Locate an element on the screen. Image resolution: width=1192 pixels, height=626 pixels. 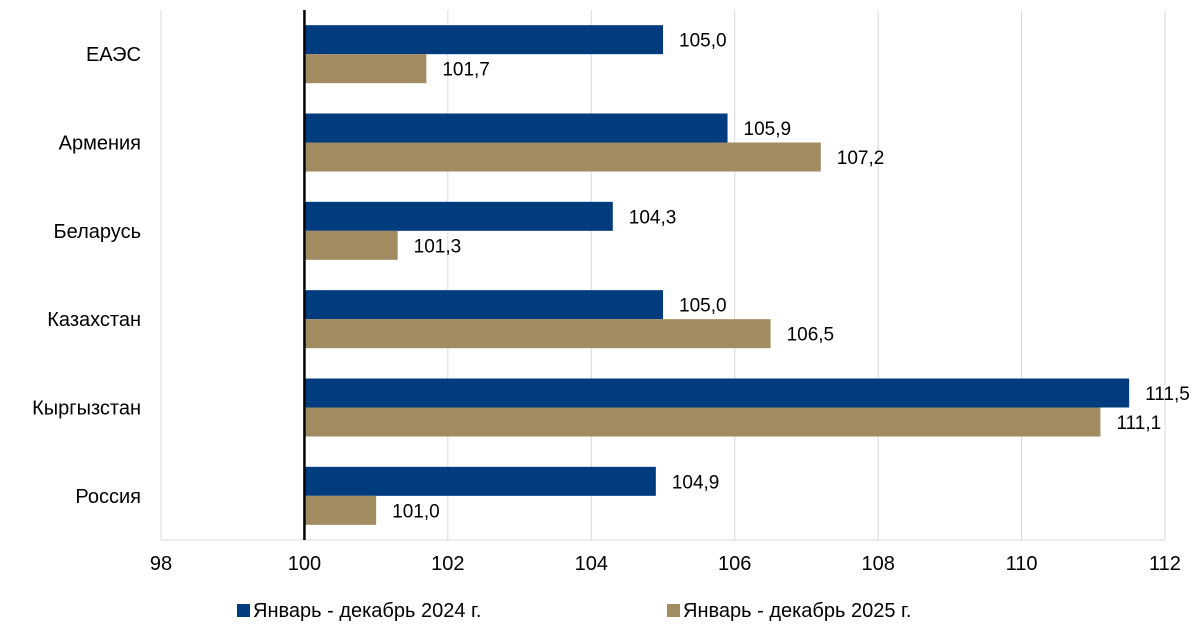
category-label: Казахстан is located at coordinates (94, 320).